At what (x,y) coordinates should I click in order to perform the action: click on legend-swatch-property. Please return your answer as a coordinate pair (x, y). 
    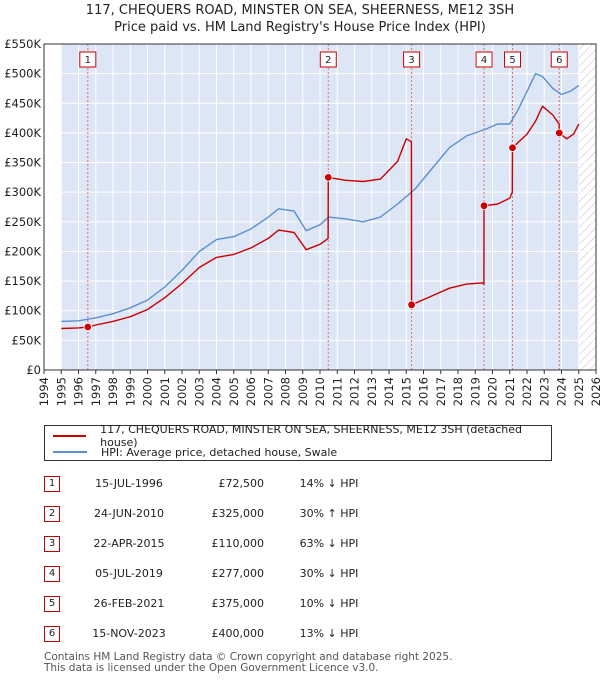
    Looking at the image, I should click on (70, 436).